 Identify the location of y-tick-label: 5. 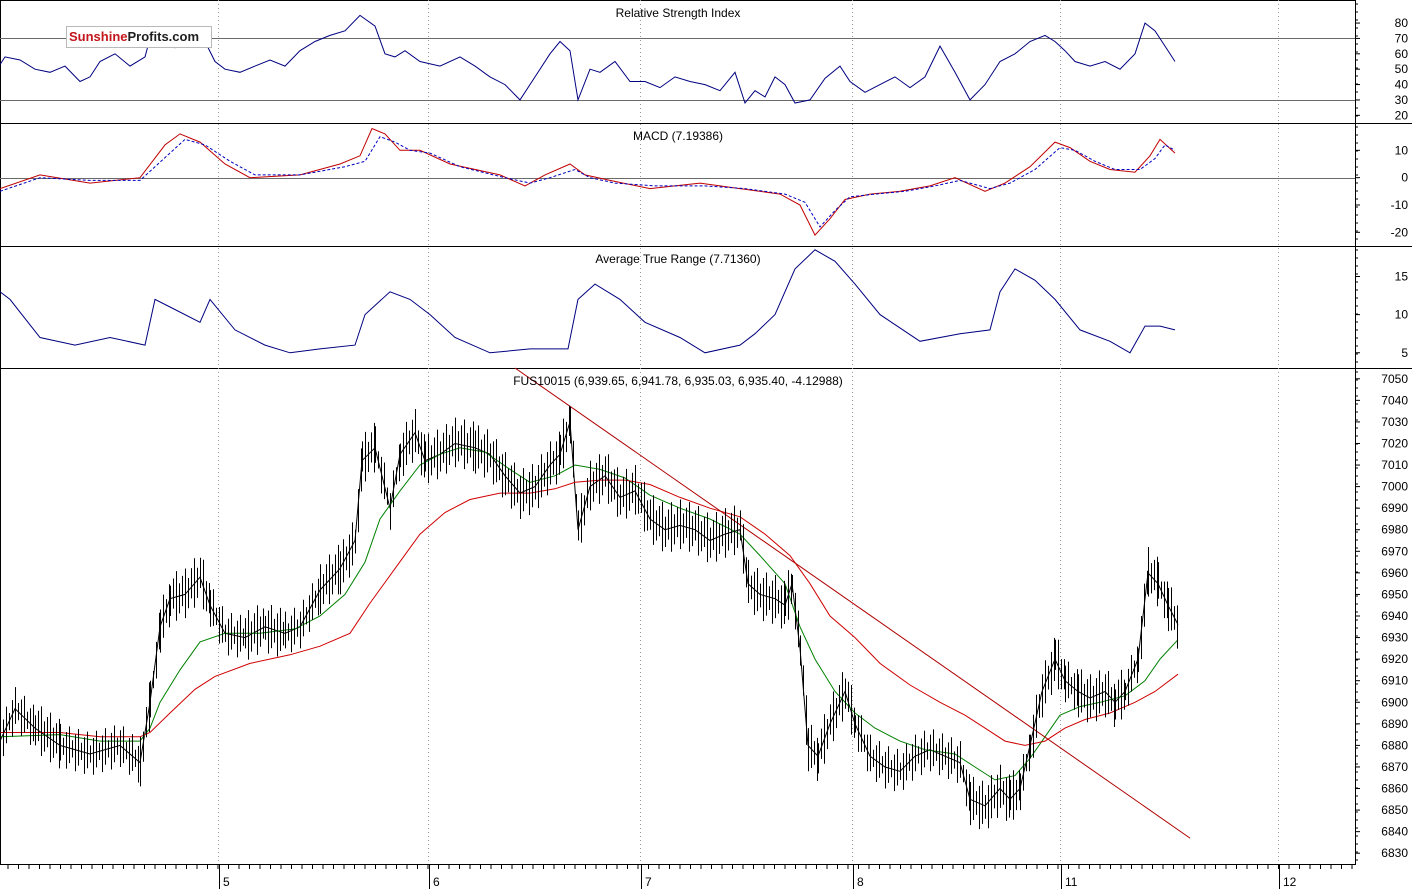
(1404, 353).